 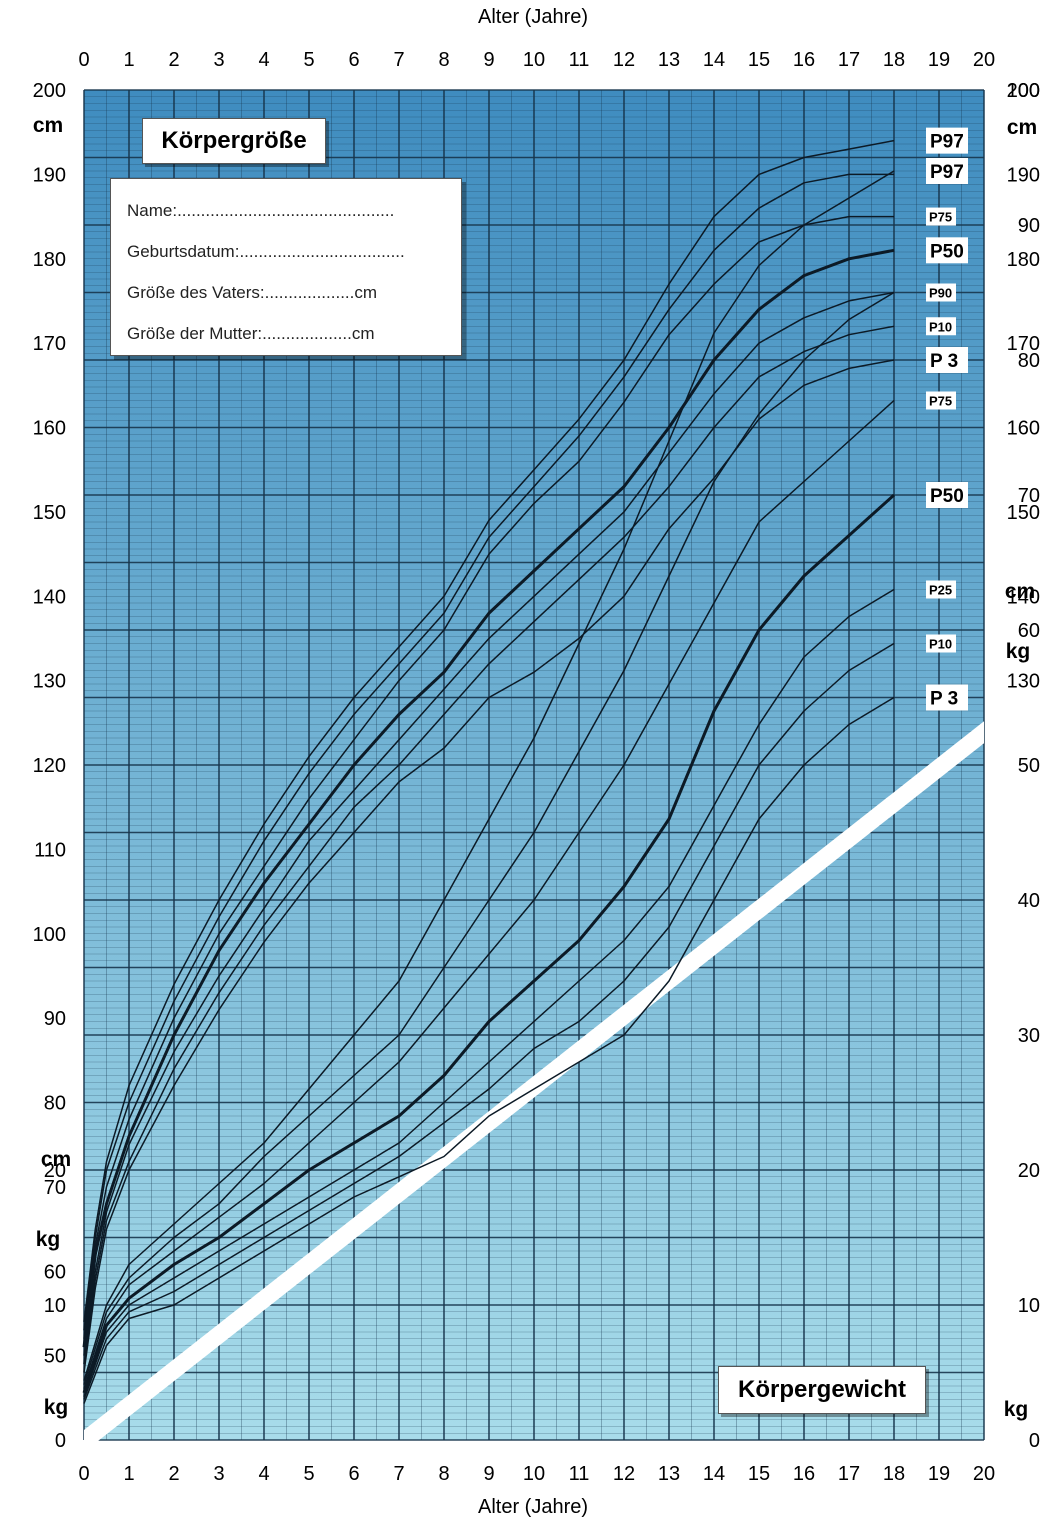 What do you see at coordinates (55, 1357) in the screenshot?
I see `height-tick-left: 50` at bounding box center [55, 1357].